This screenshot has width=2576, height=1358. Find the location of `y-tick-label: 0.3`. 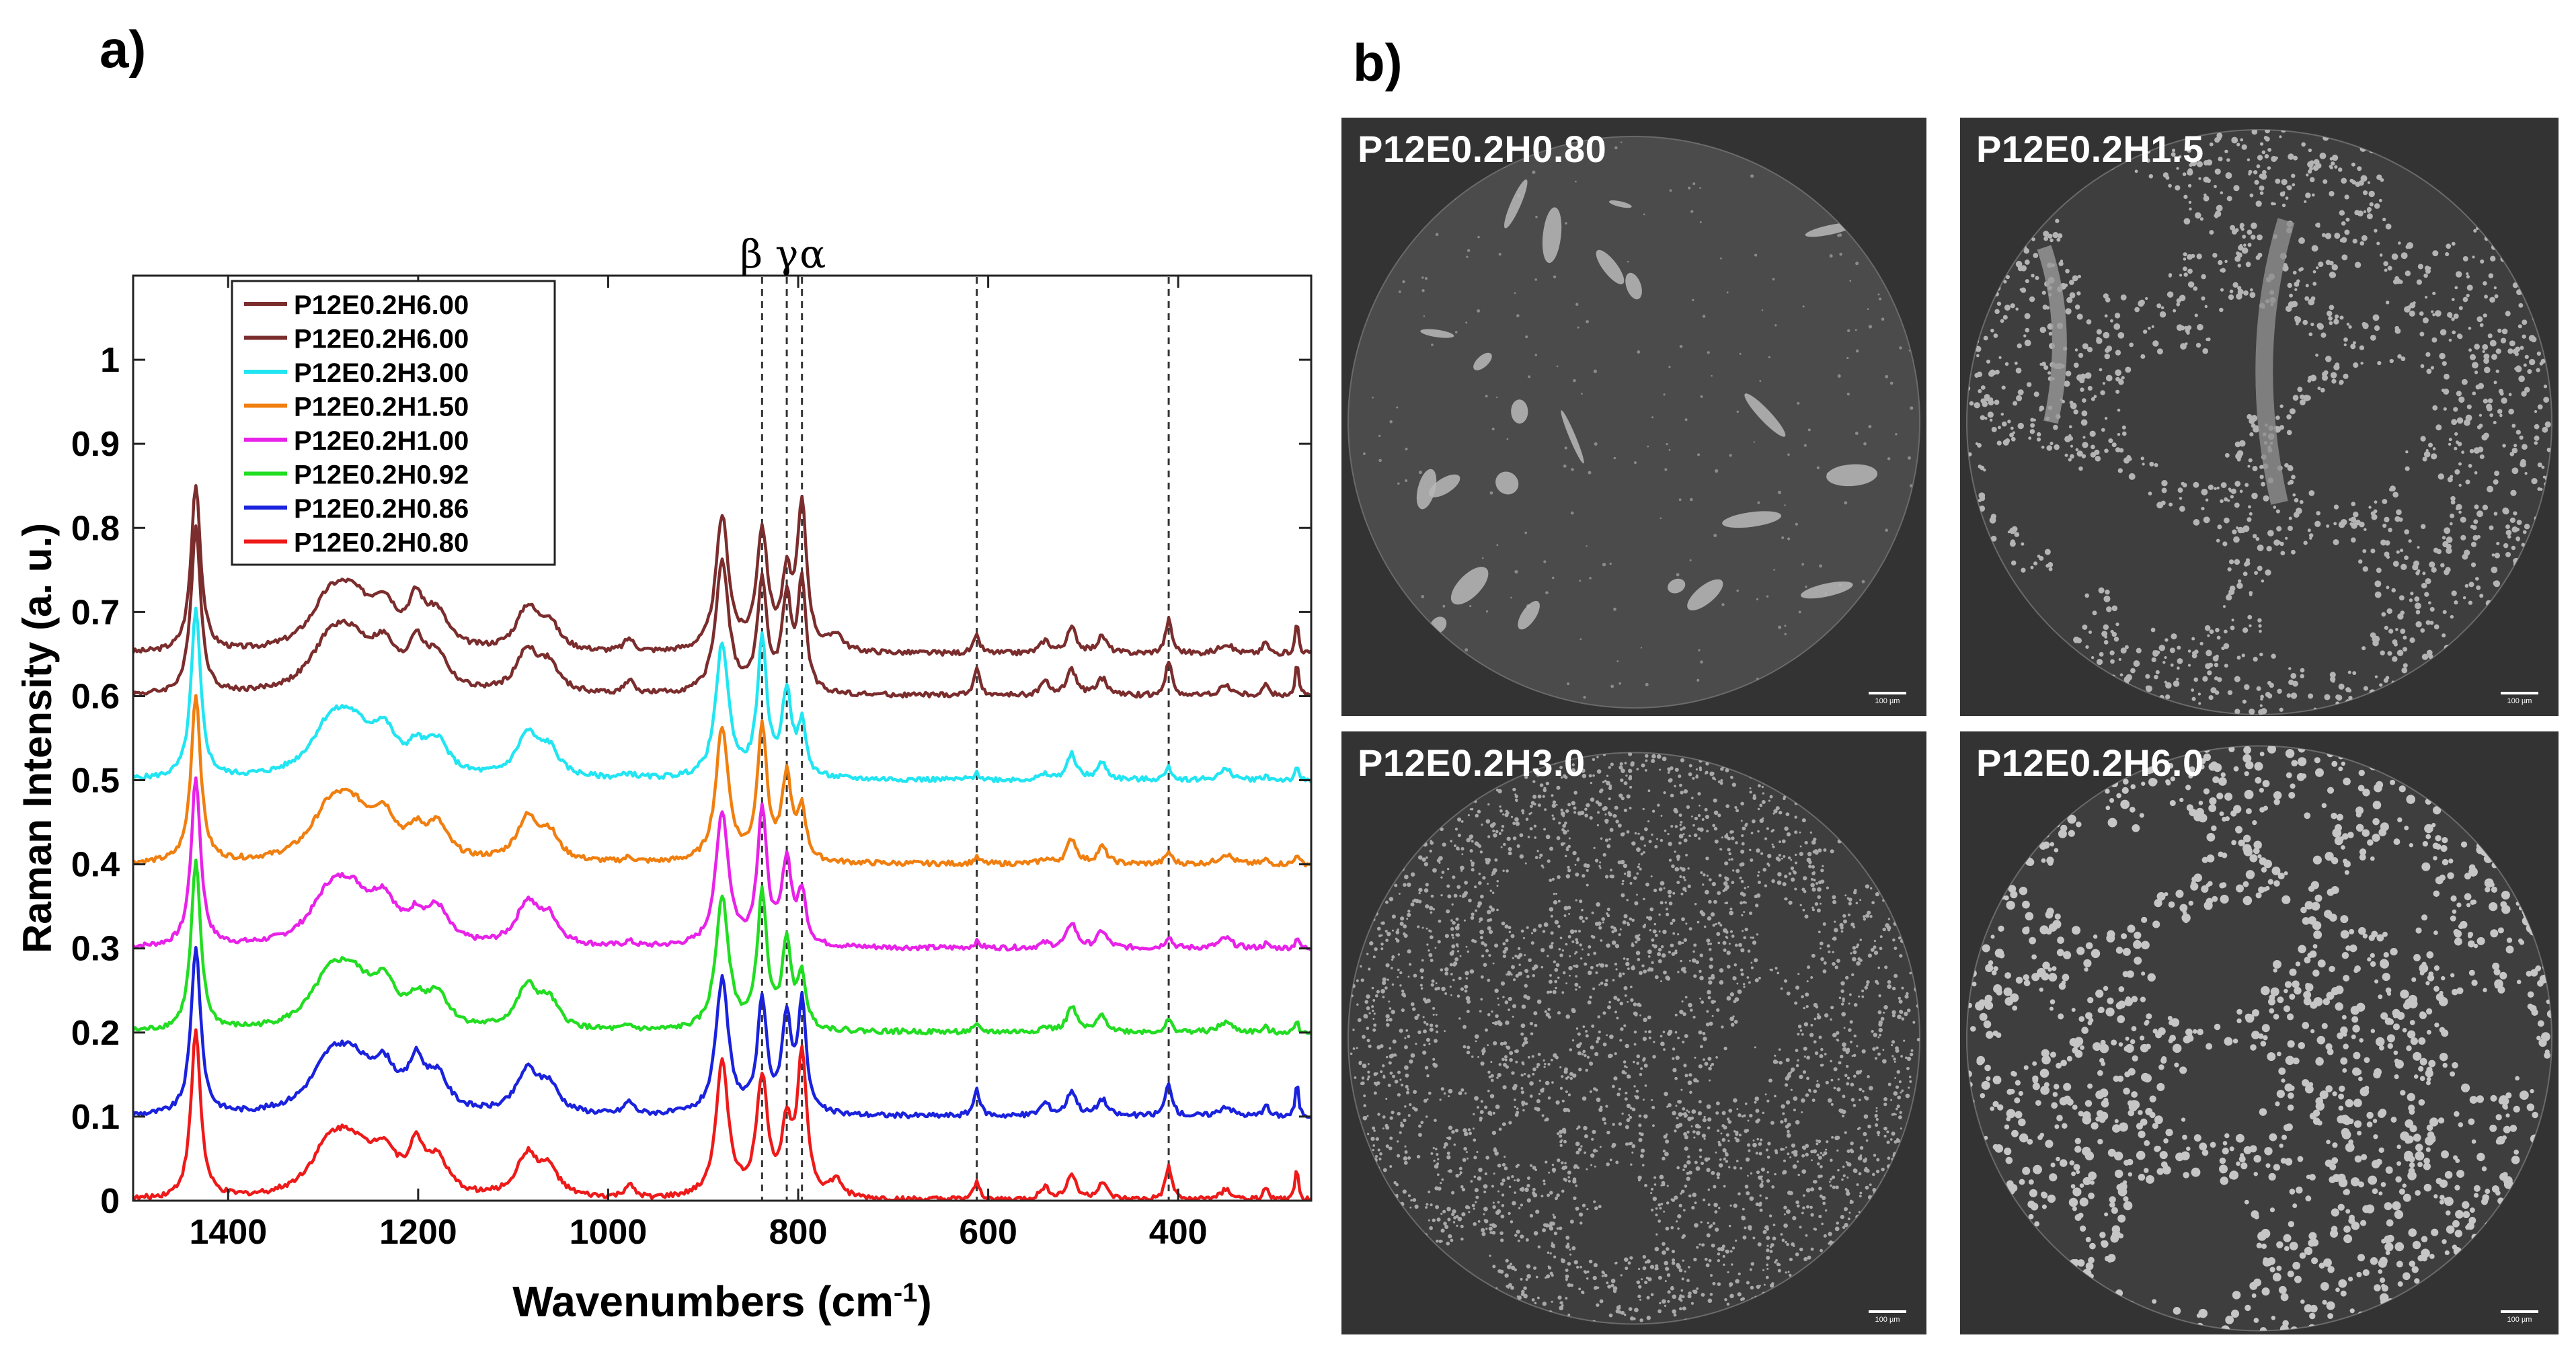

y-tick-label: 0.3 is located at coordinates (95, 949).